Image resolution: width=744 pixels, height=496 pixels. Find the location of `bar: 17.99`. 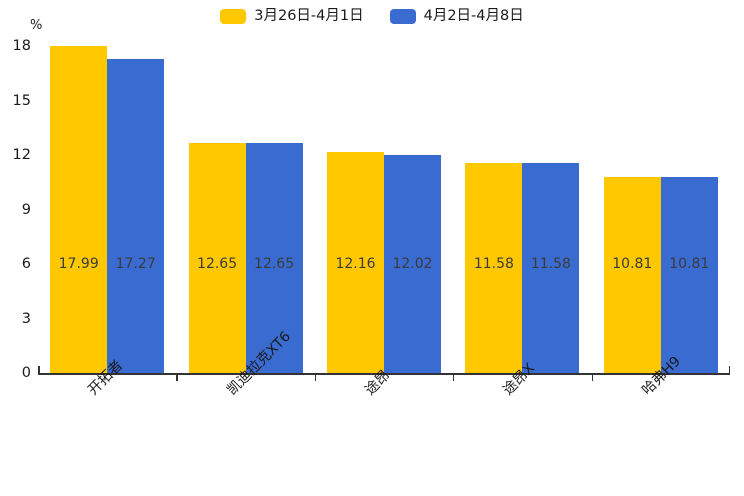

bar: 17.99 is located at coordinates (79, 209).